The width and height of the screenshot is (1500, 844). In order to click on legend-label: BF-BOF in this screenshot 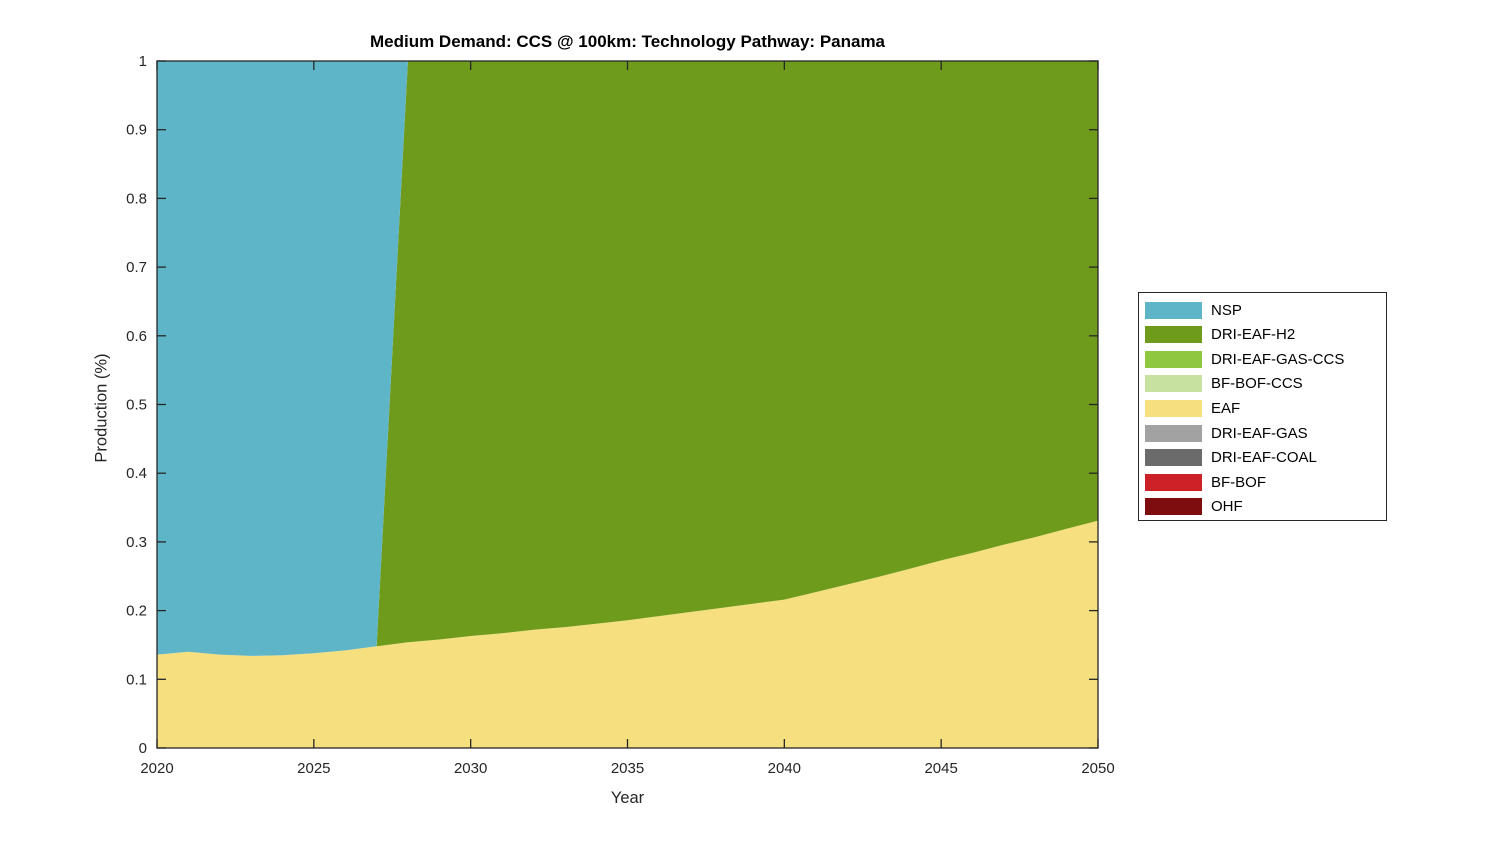, I will do `click(1238, 482)`.